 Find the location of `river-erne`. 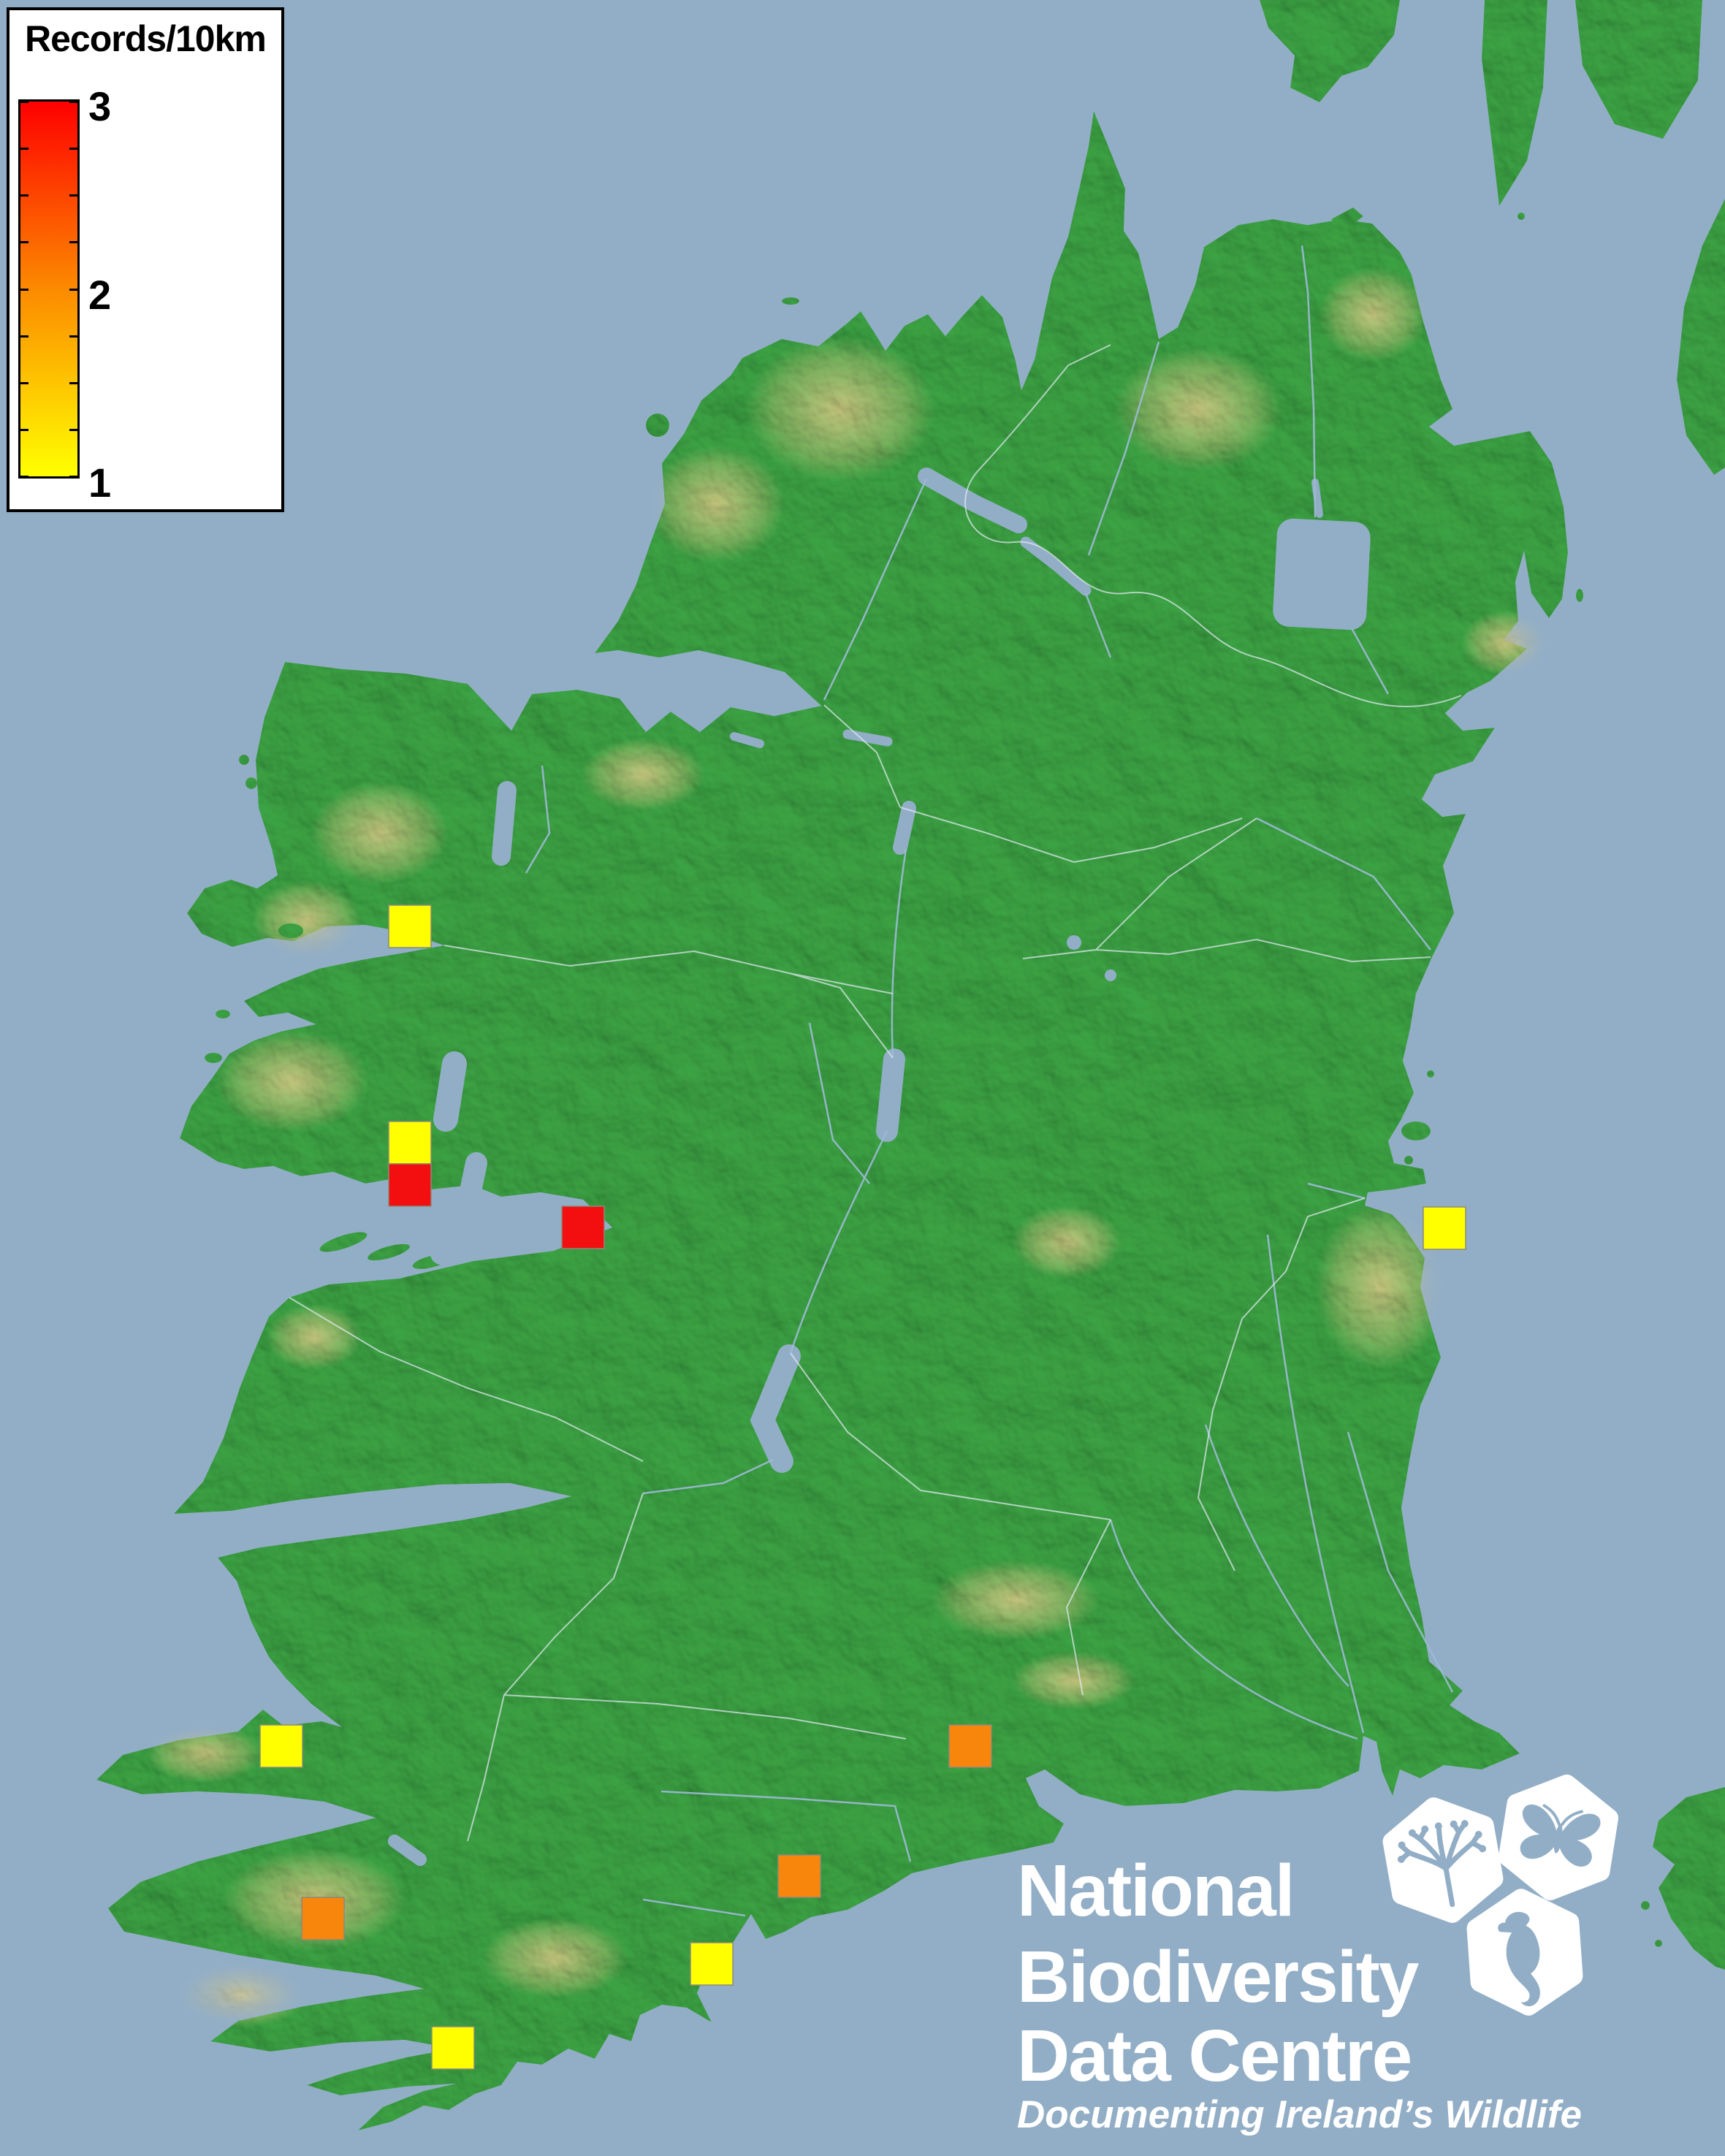

river-erne is located at coordinates (968, 589).